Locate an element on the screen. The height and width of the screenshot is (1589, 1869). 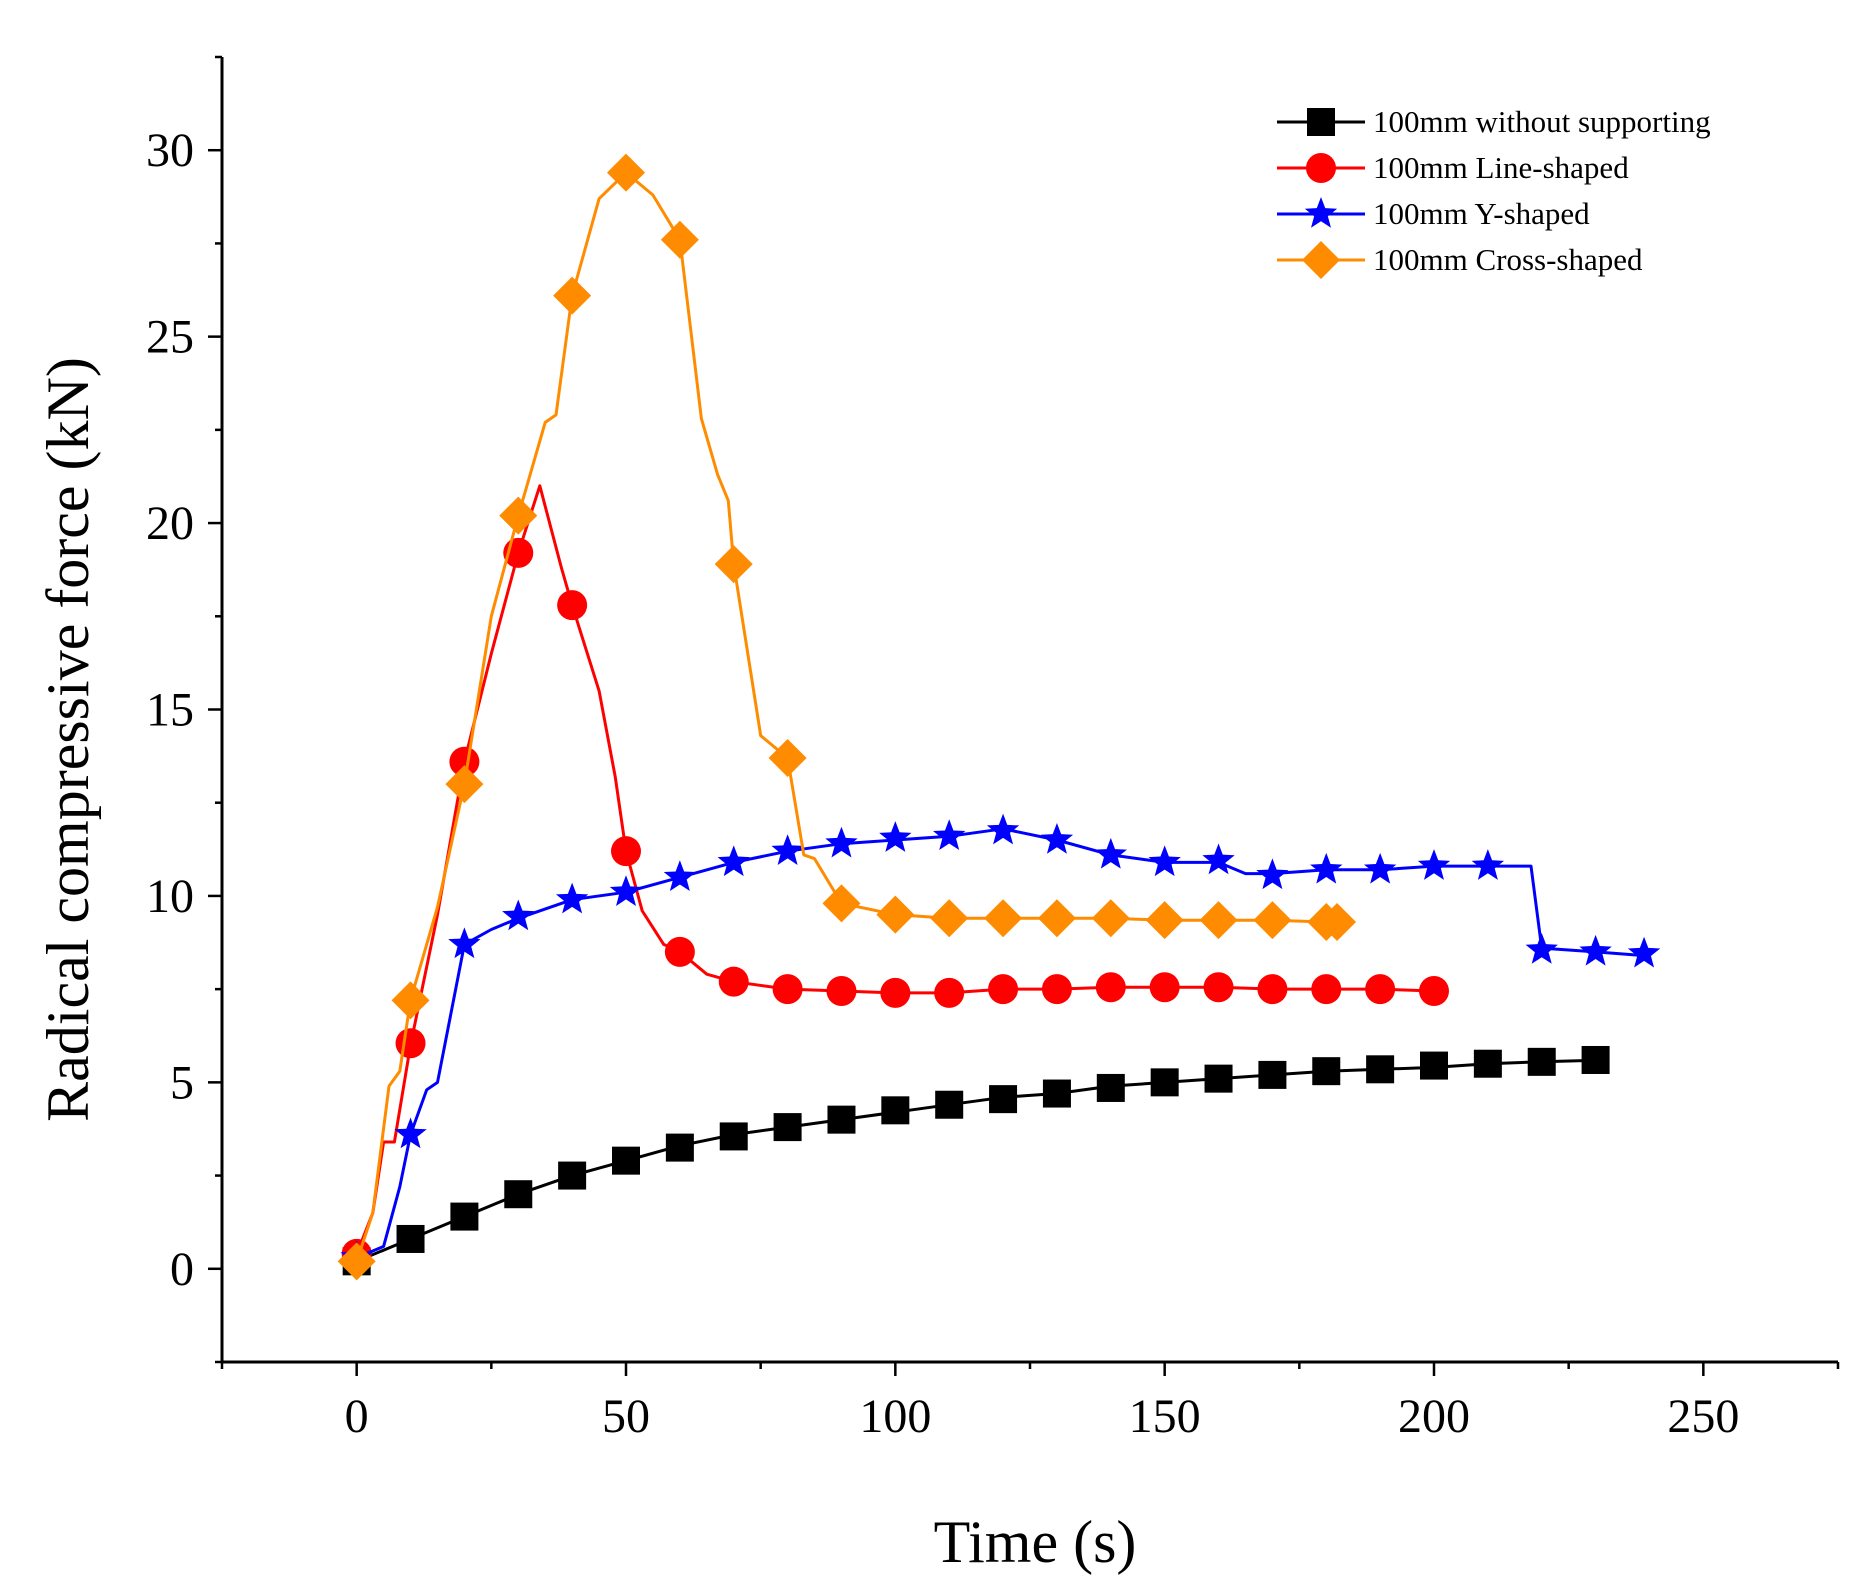
legend-label: 100mm Line-shaped is located at coordinates (1501, 167).